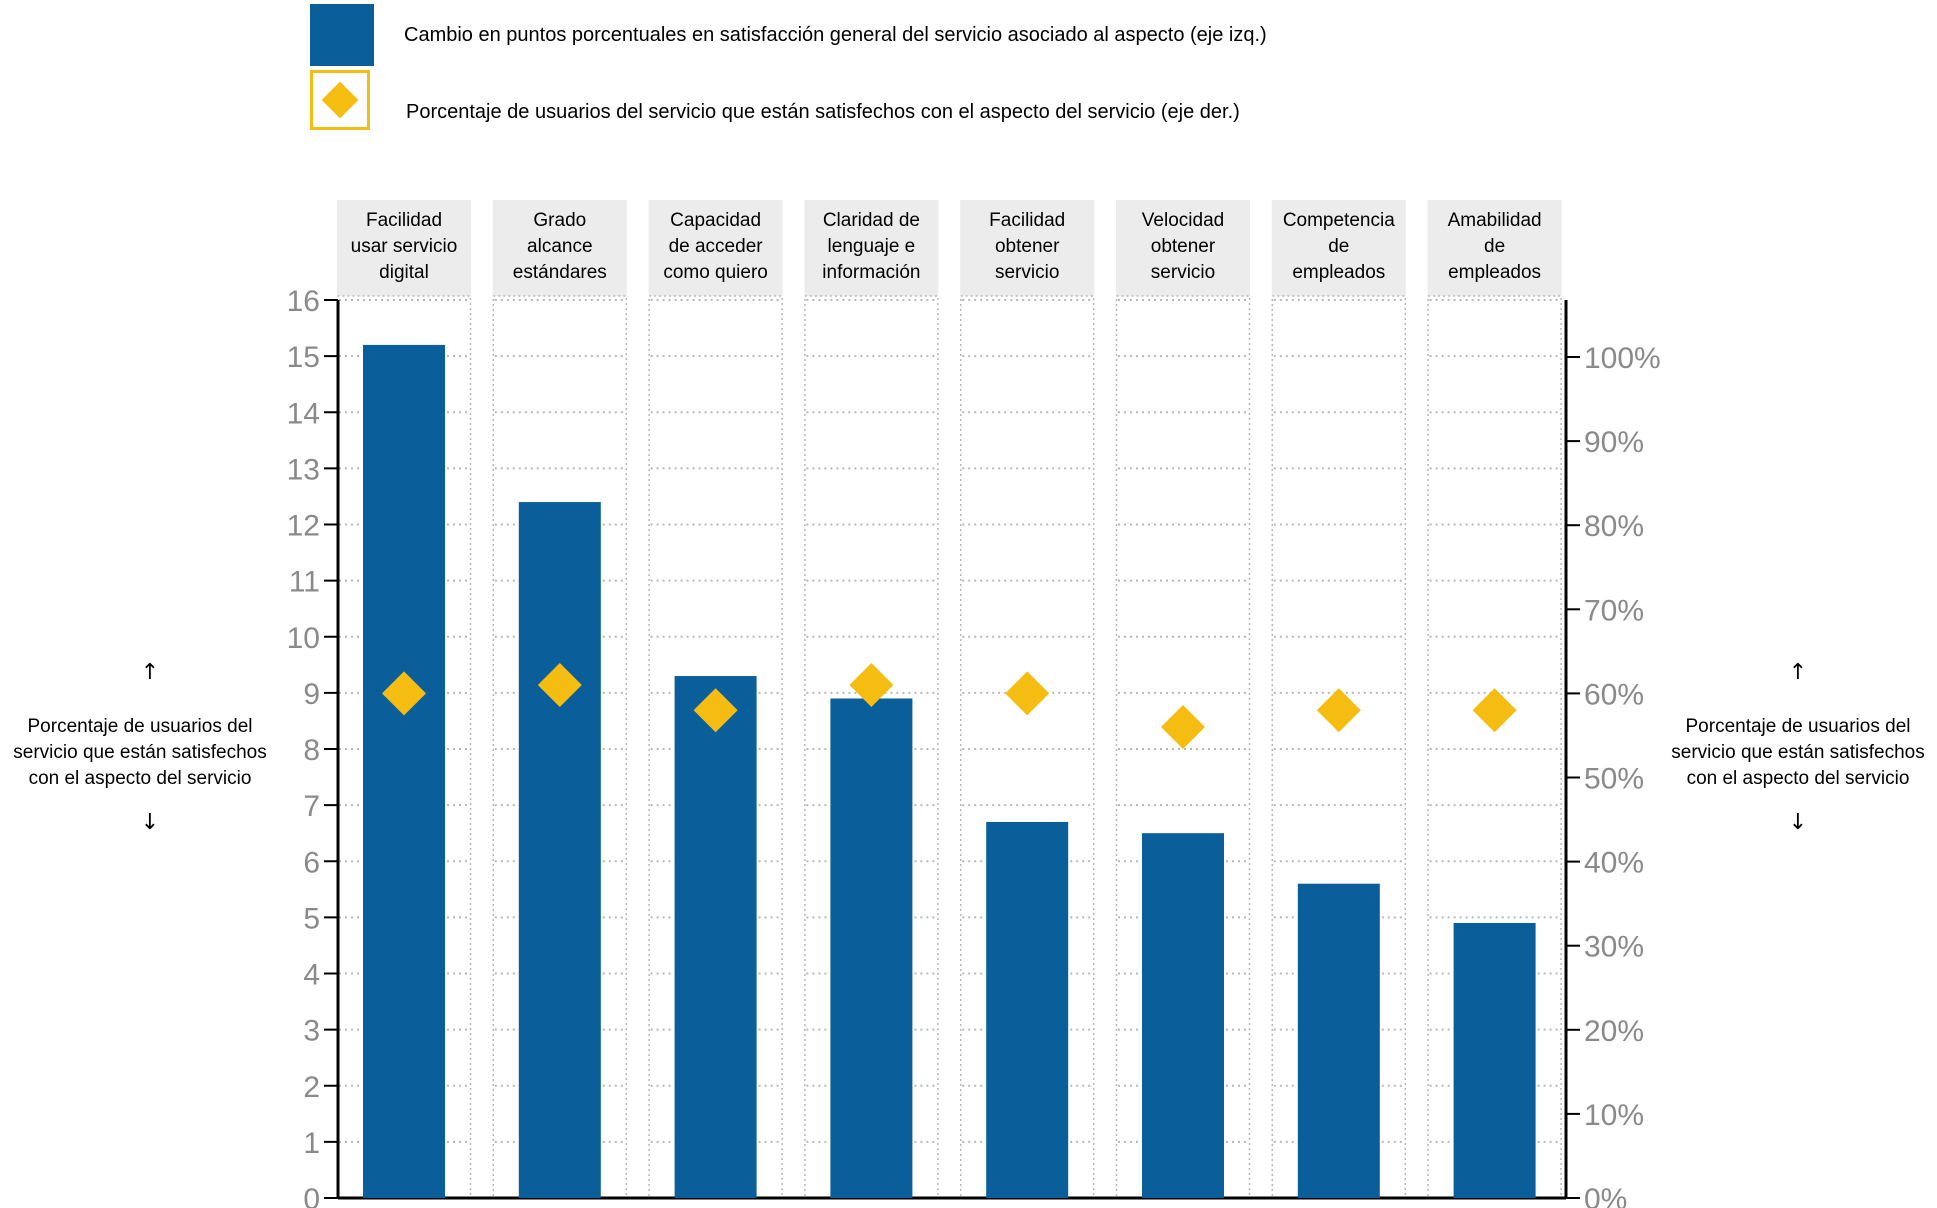 This screenshot has width=1937, height=1208. I want to click on category-label: Claridad de, so click(871, 220).